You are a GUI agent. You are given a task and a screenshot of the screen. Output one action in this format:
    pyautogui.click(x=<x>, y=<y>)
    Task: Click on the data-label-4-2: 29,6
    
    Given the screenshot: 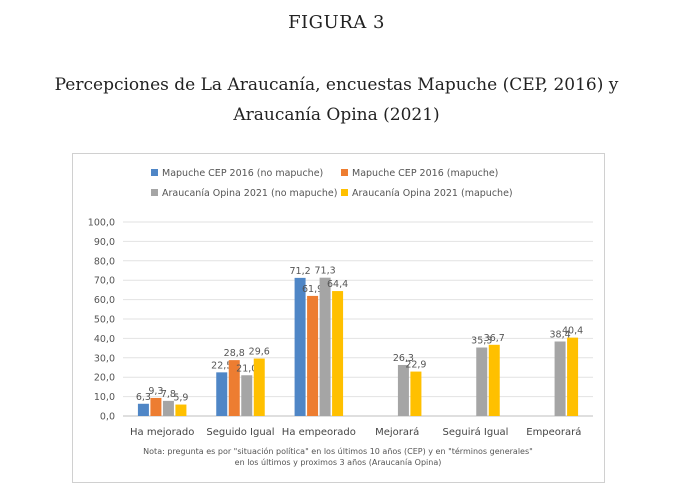 What is the action you would take?
    pyautogui.click(x=259, y=352)
    